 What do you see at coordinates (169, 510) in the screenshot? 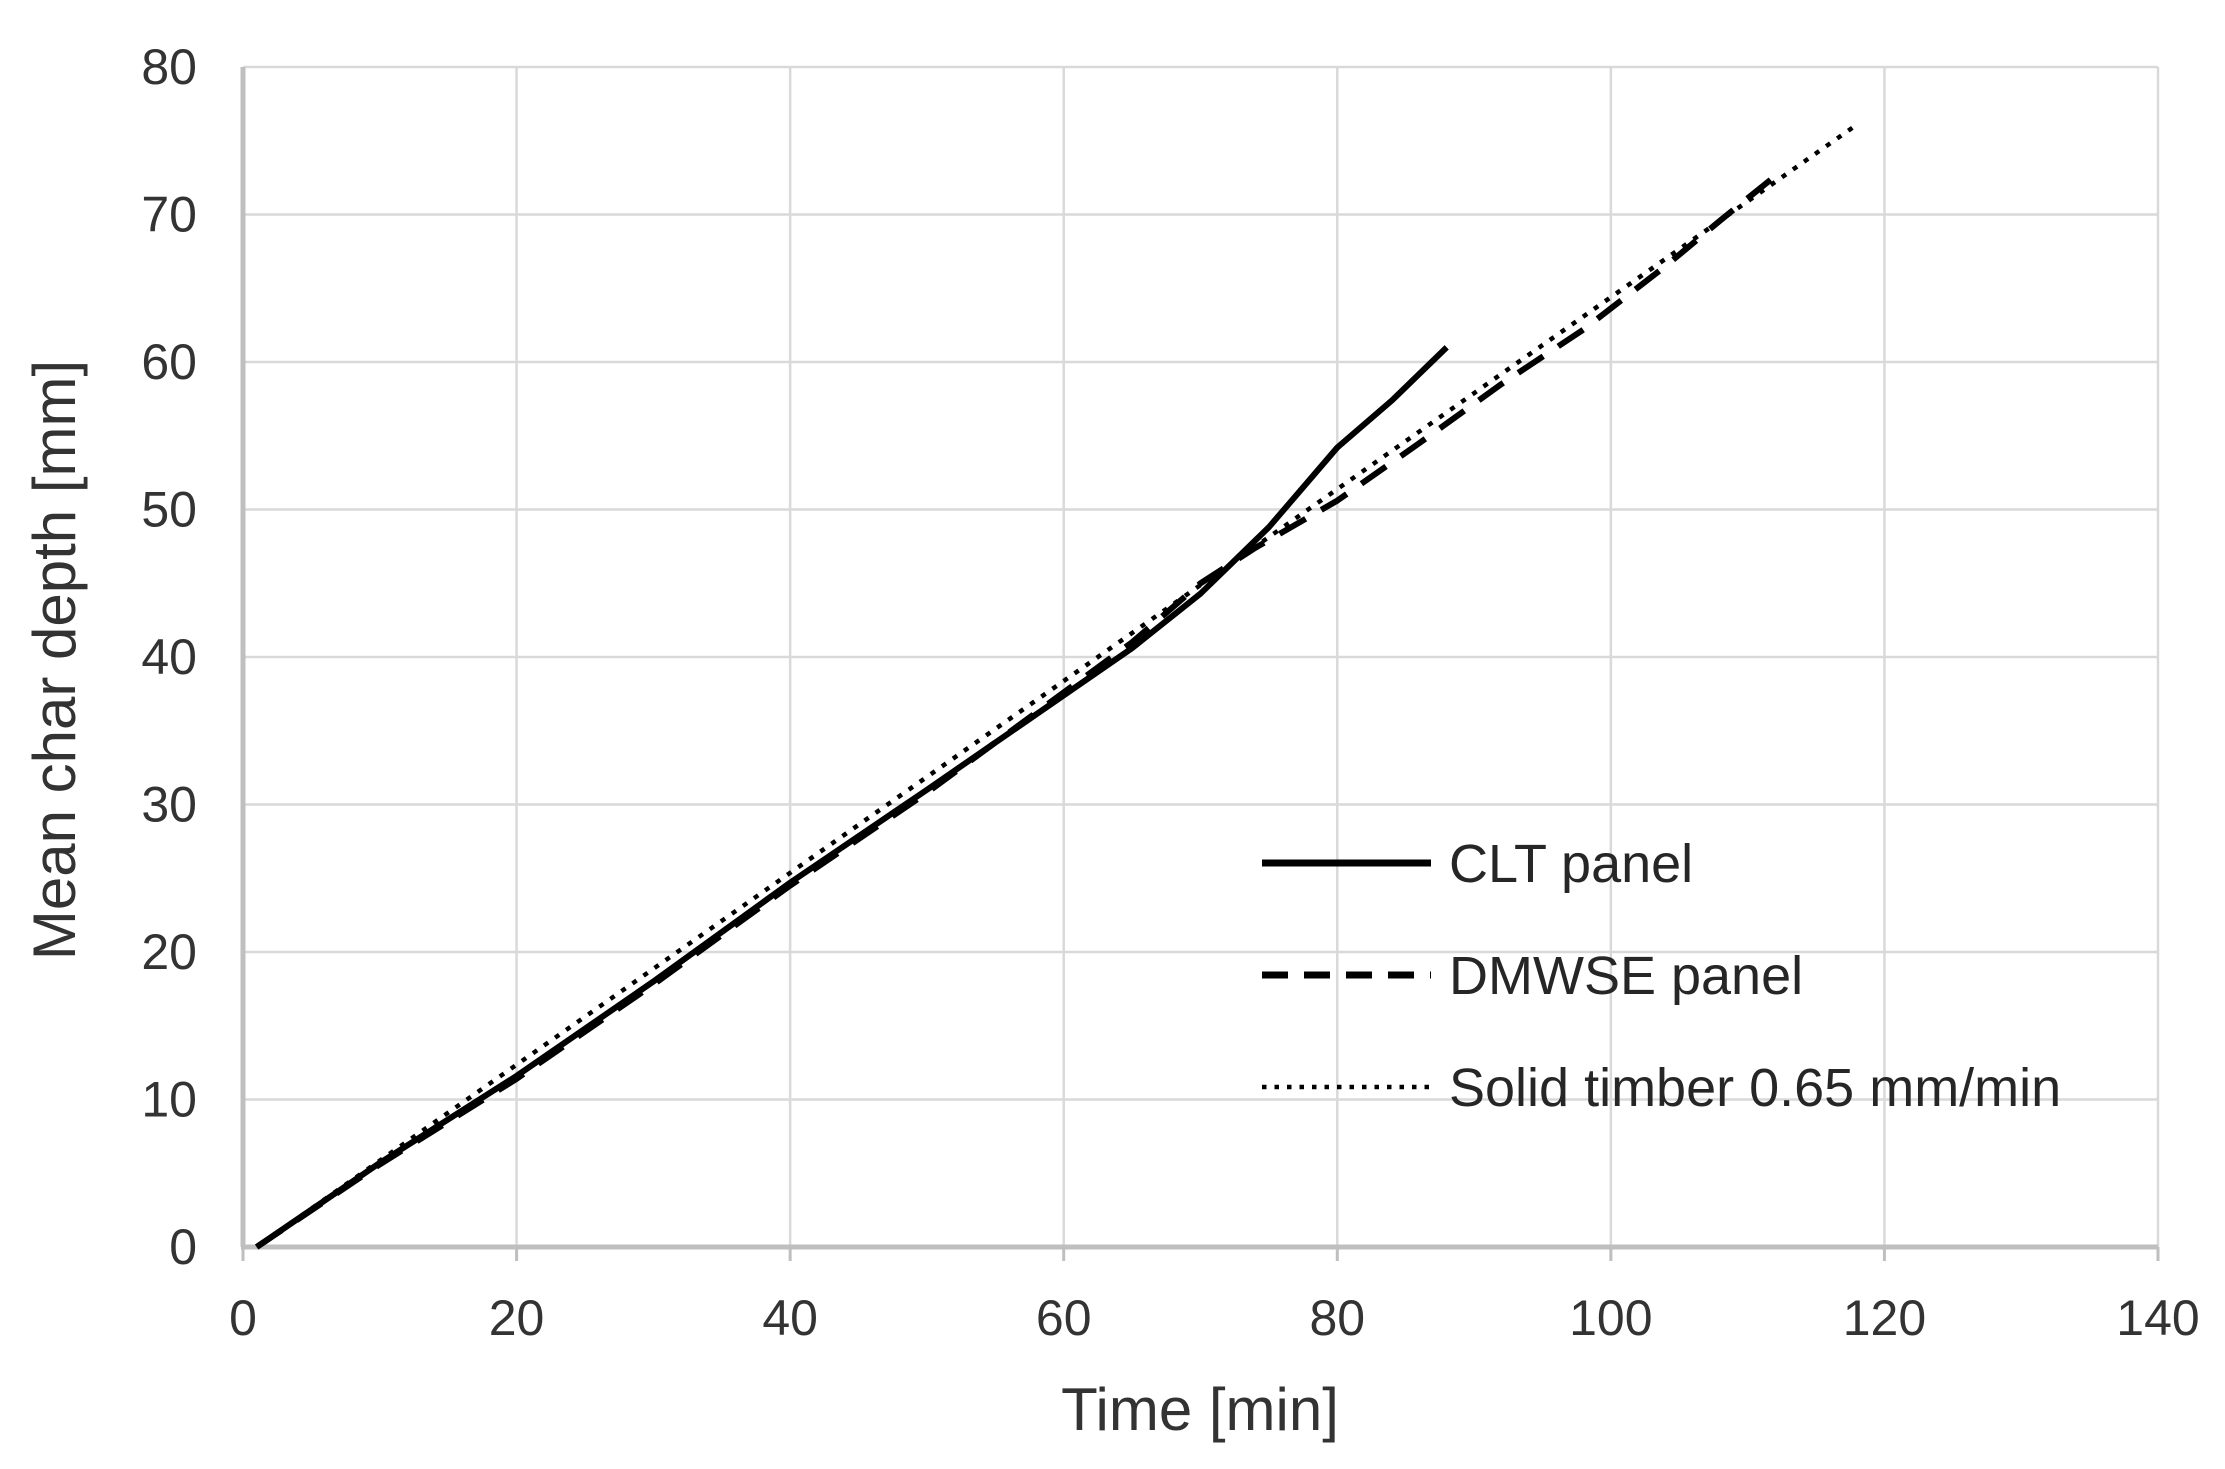
I see `y-tick-label: 50` at bounding box center [169, 510].